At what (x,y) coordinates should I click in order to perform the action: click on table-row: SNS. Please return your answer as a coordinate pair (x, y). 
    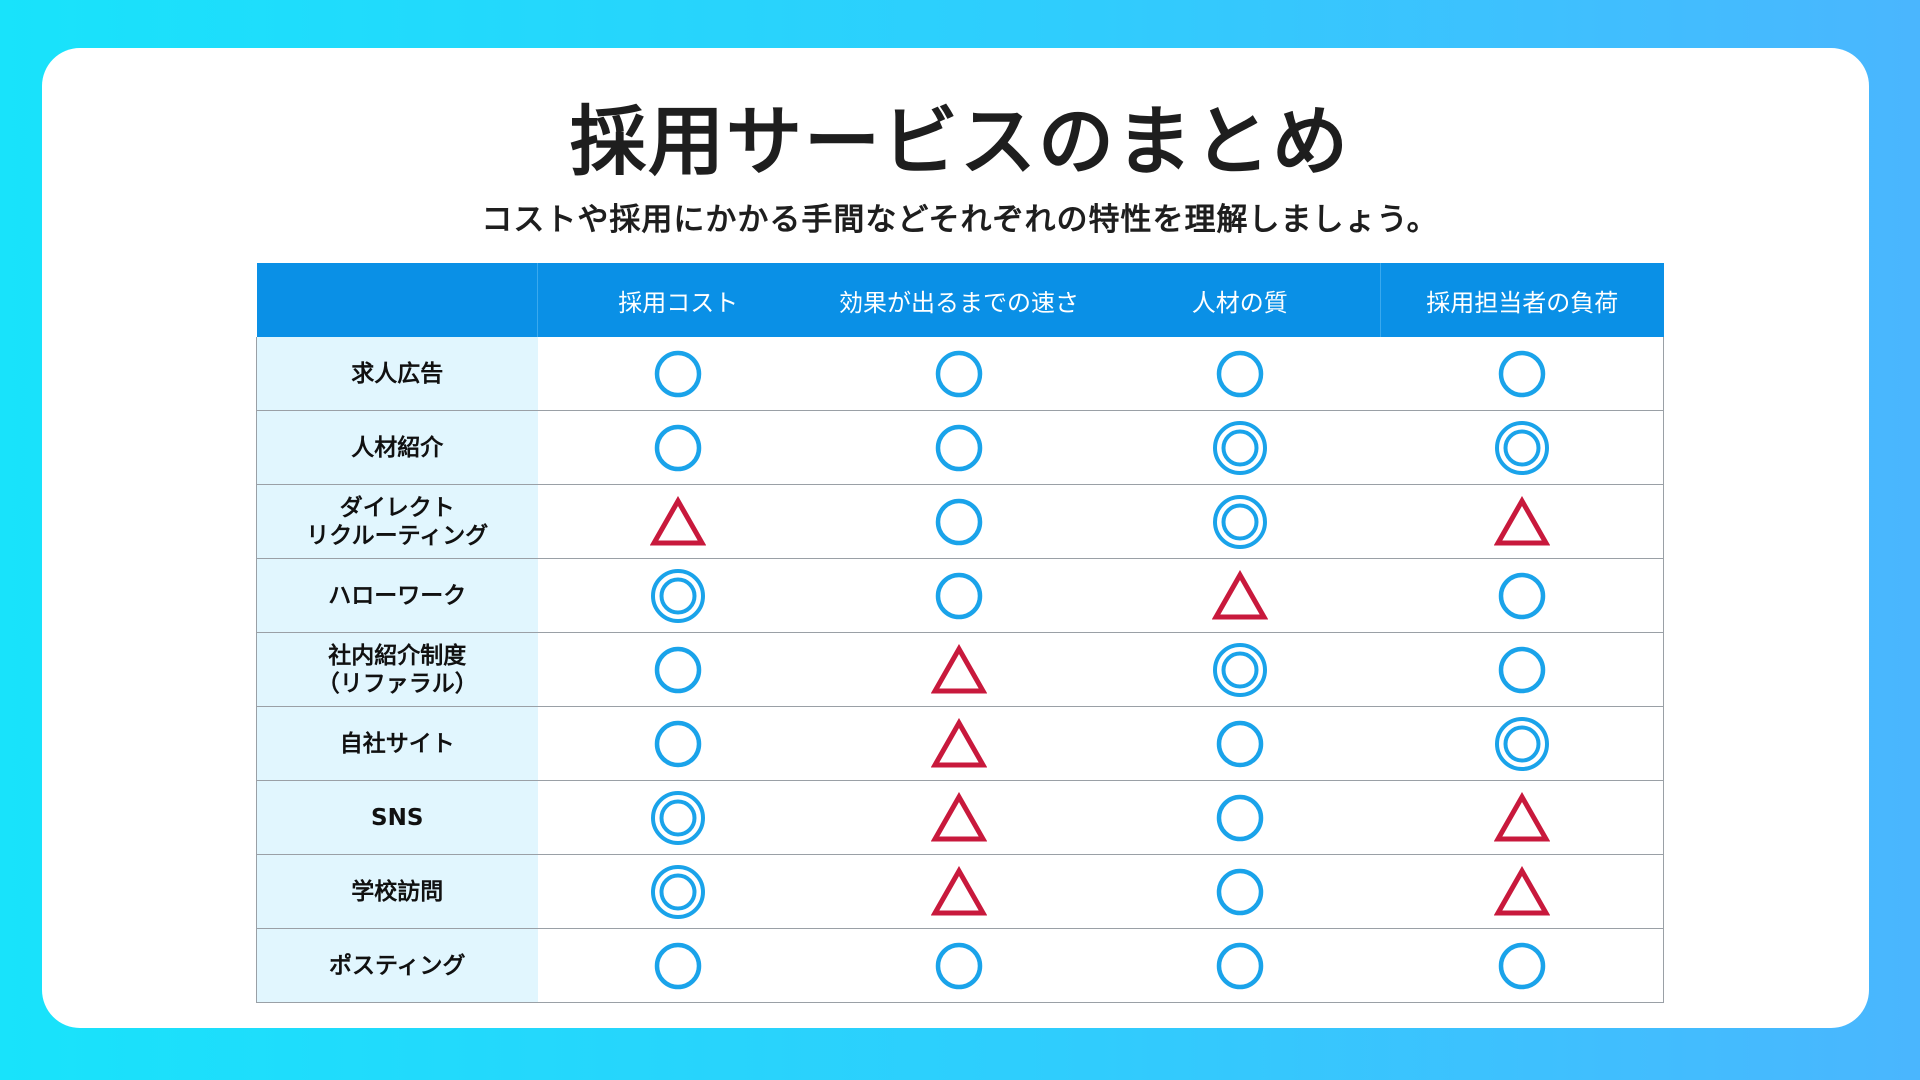
    Looking at the image, I should click on (960, 817).